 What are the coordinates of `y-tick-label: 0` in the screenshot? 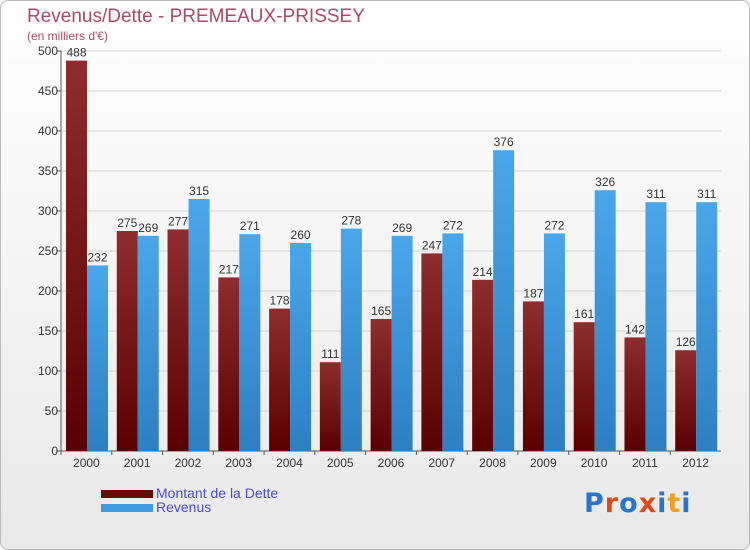 It's located at (54, 451).